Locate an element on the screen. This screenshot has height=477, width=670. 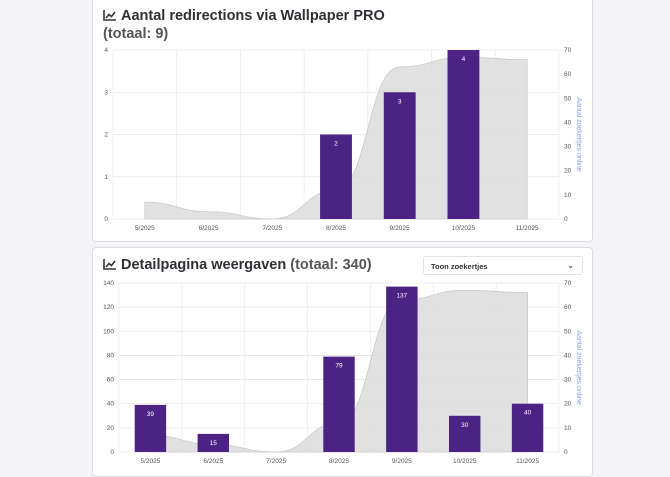
x-tick-label: 10/2025 is located at coordinates (464, 228).